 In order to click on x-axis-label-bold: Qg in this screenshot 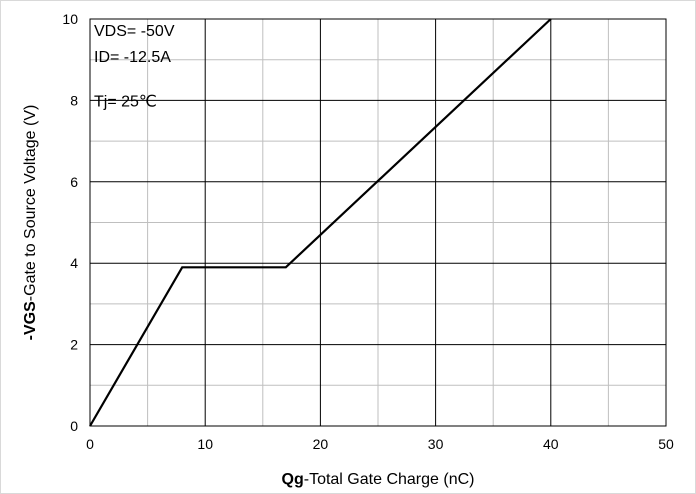, I will do `click(293, 479)`.